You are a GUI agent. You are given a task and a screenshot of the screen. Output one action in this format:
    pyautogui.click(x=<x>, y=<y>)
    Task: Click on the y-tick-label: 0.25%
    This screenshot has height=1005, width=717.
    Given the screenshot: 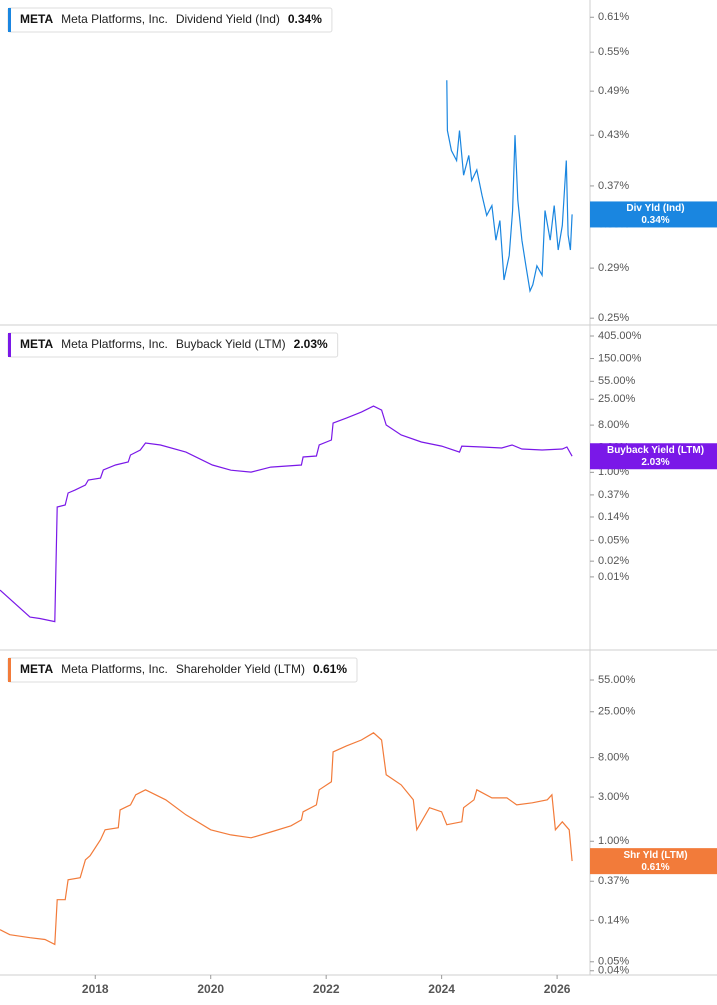 What is the action you would take?
    pyautogui.click(x=613, y=318)
    